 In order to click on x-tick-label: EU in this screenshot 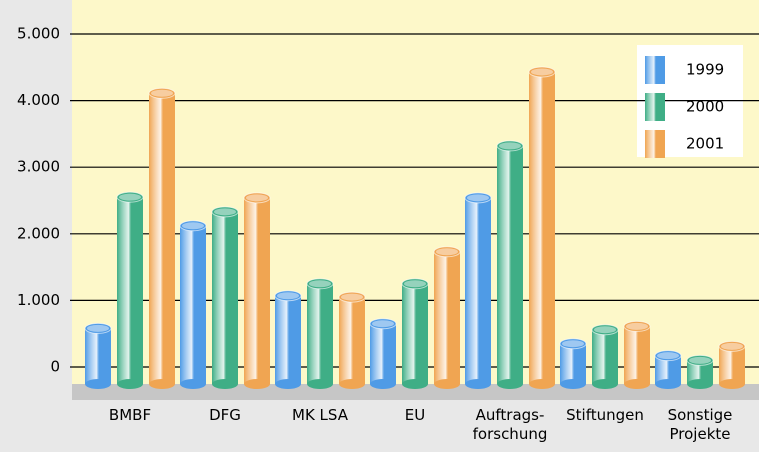, I will do `click(415, 415)`.